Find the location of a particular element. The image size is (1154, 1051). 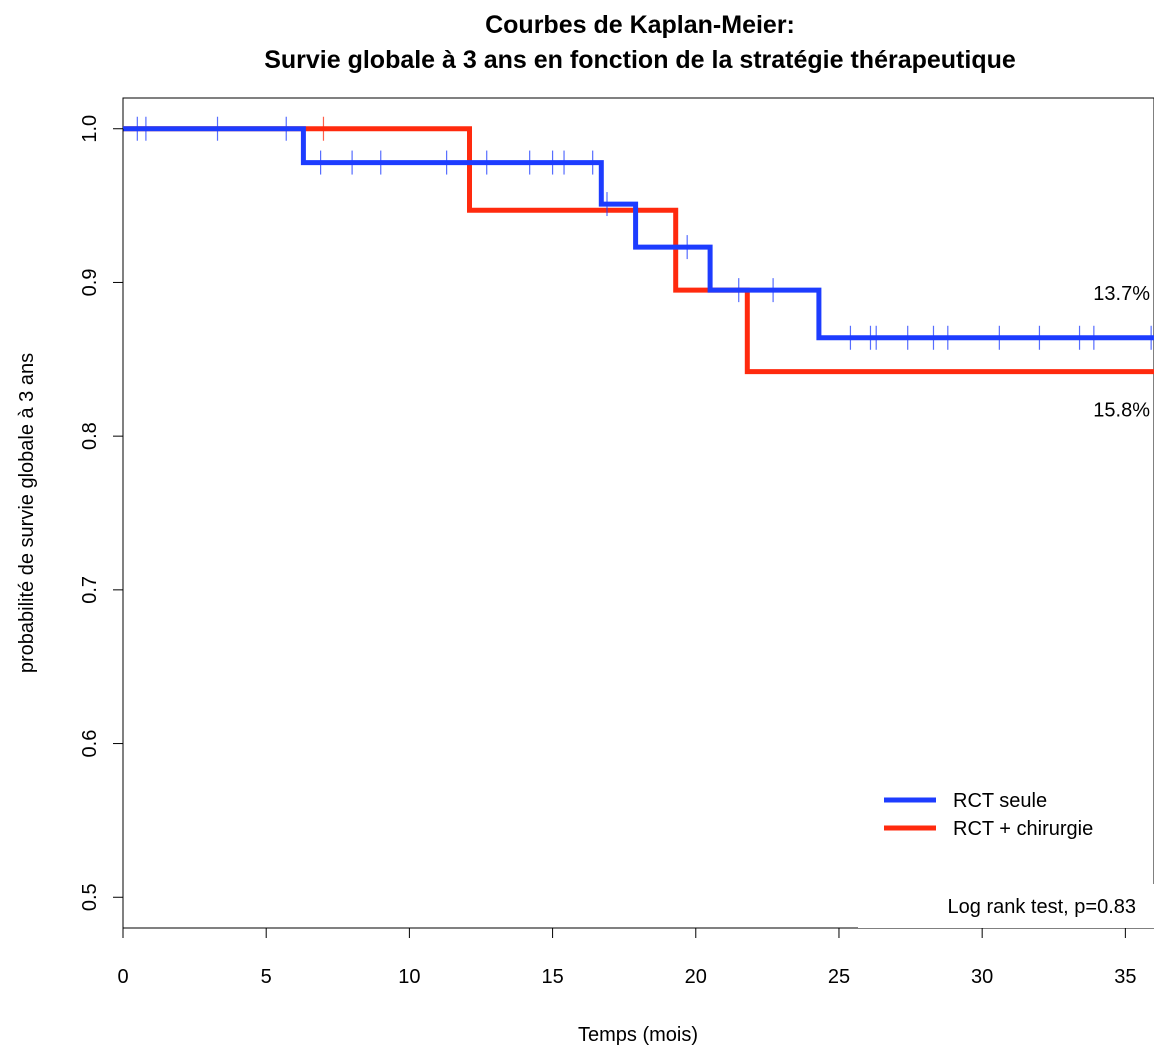

chart-title: Courbes de Kaplan-Meier: is located at coordinates (640, 25).